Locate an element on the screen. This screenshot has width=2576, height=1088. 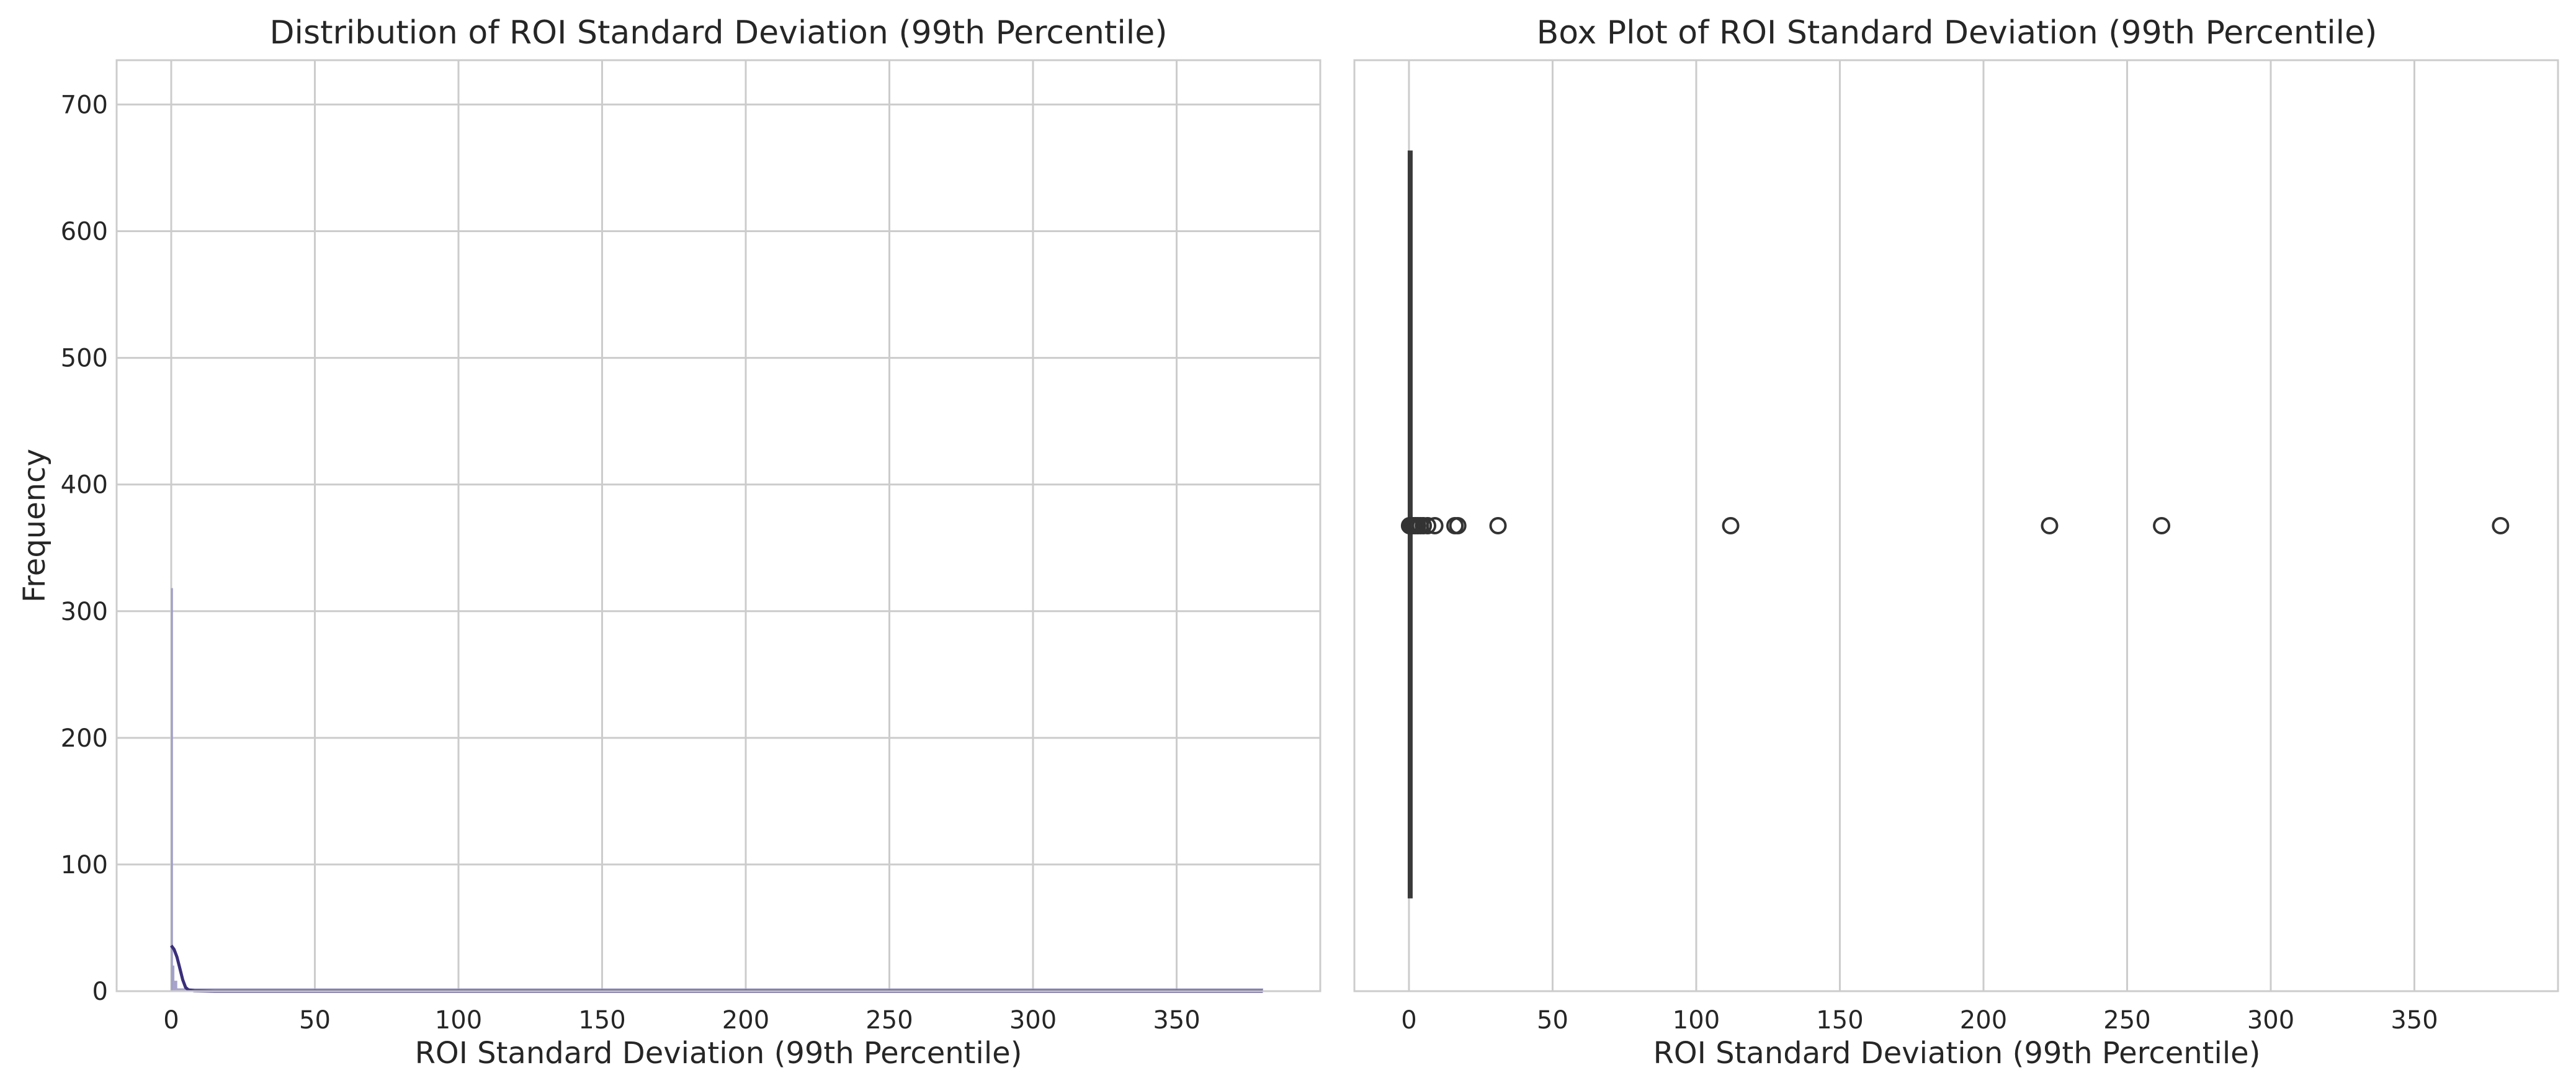
histogram-x-label: ROI Standard Deviation (99th Percentile) is located at coordinates (718, 1054).